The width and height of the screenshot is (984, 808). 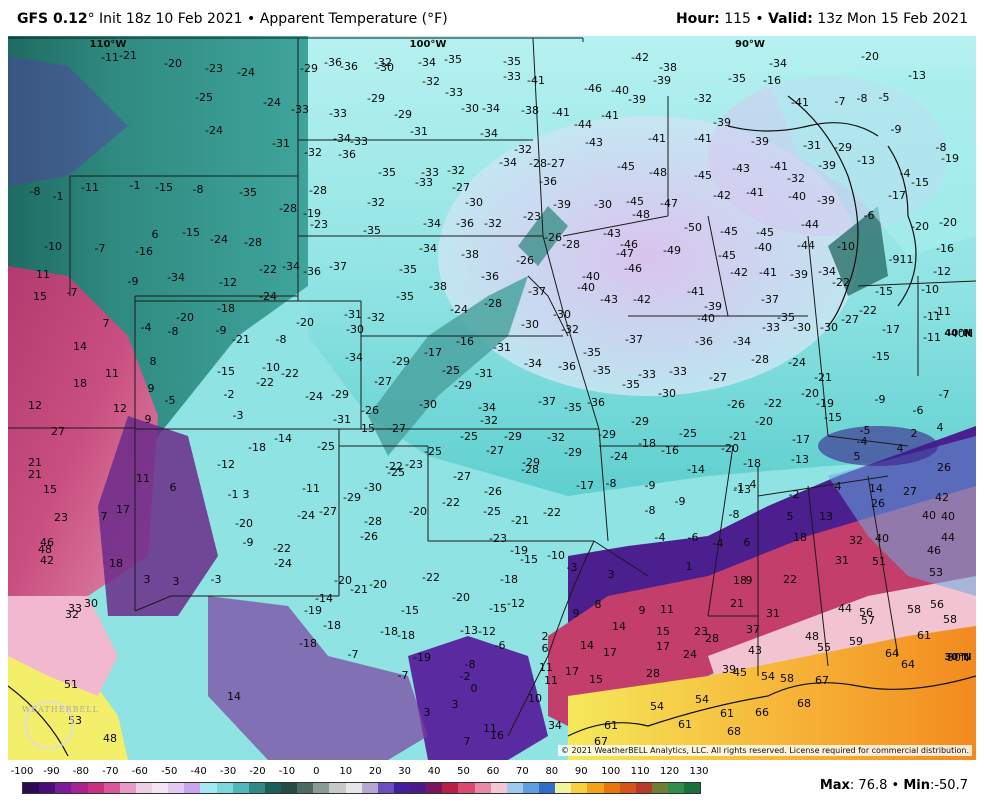 What do you see at coordinates (736, 404) in the screenshot?
I see `temperature-value: -26` at bounding box center [736, 404].